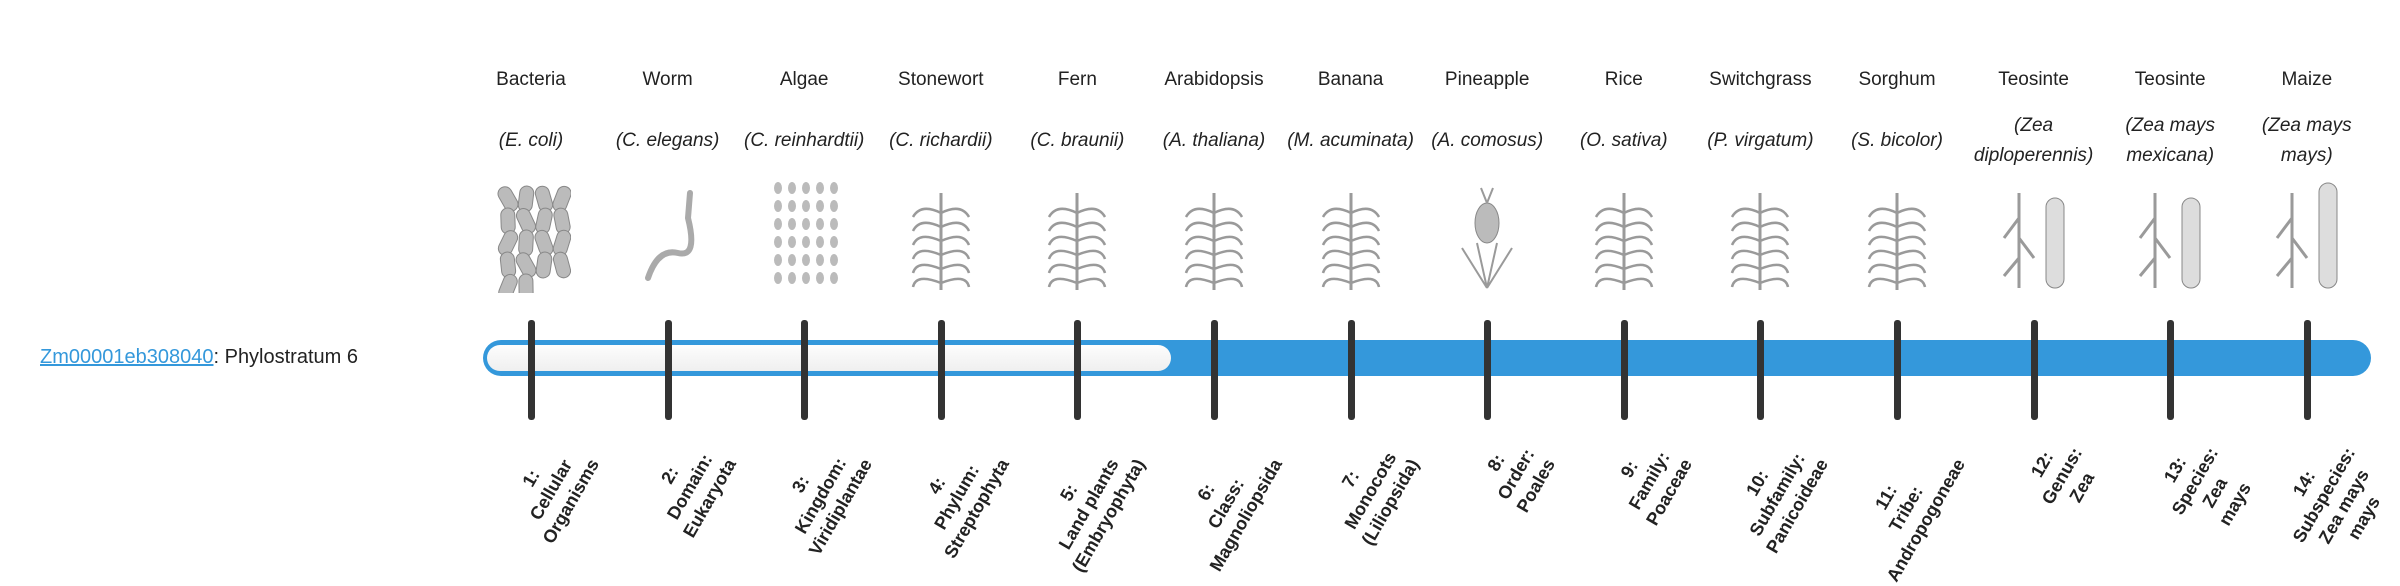 The image size is (2400, 586). What do you see at coordinates (1897, 79) in the screenshot?
I see `organism-common-name: Sorghum` at bounding box center [1897, 79].